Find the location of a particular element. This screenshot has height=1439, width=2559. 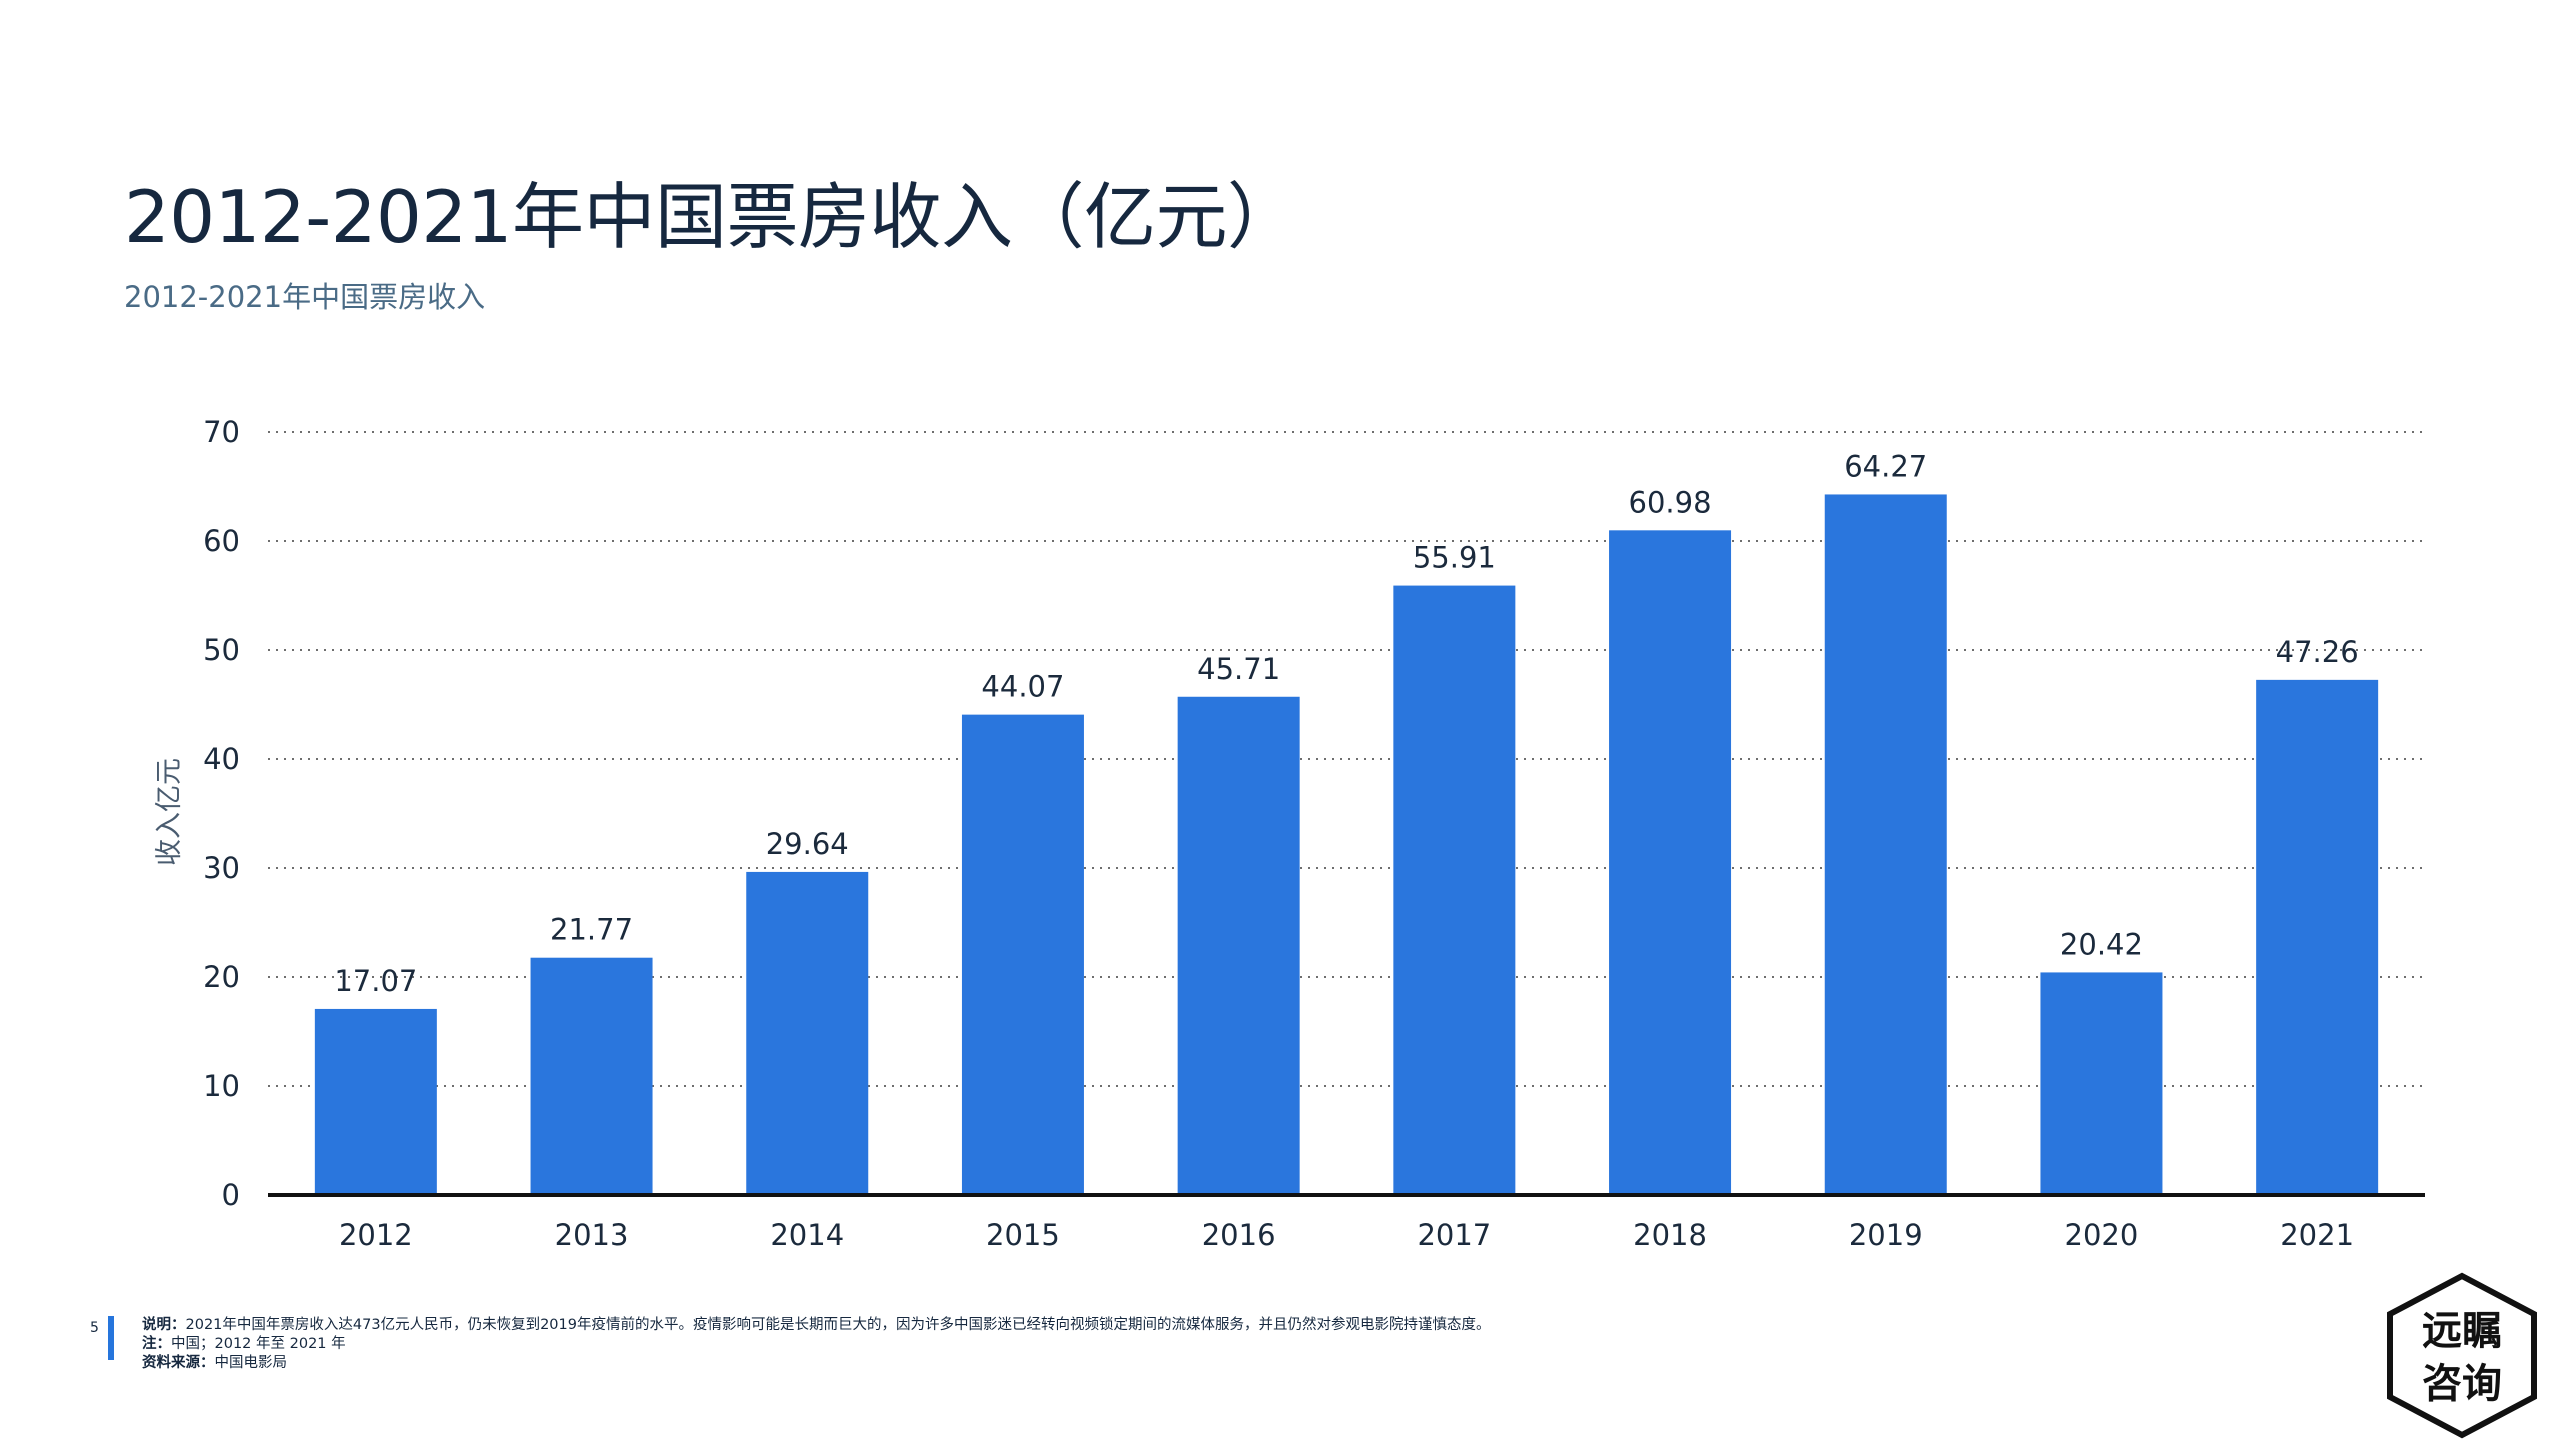

source-text: 中国电影局 is located at coordinates (251, 1363).